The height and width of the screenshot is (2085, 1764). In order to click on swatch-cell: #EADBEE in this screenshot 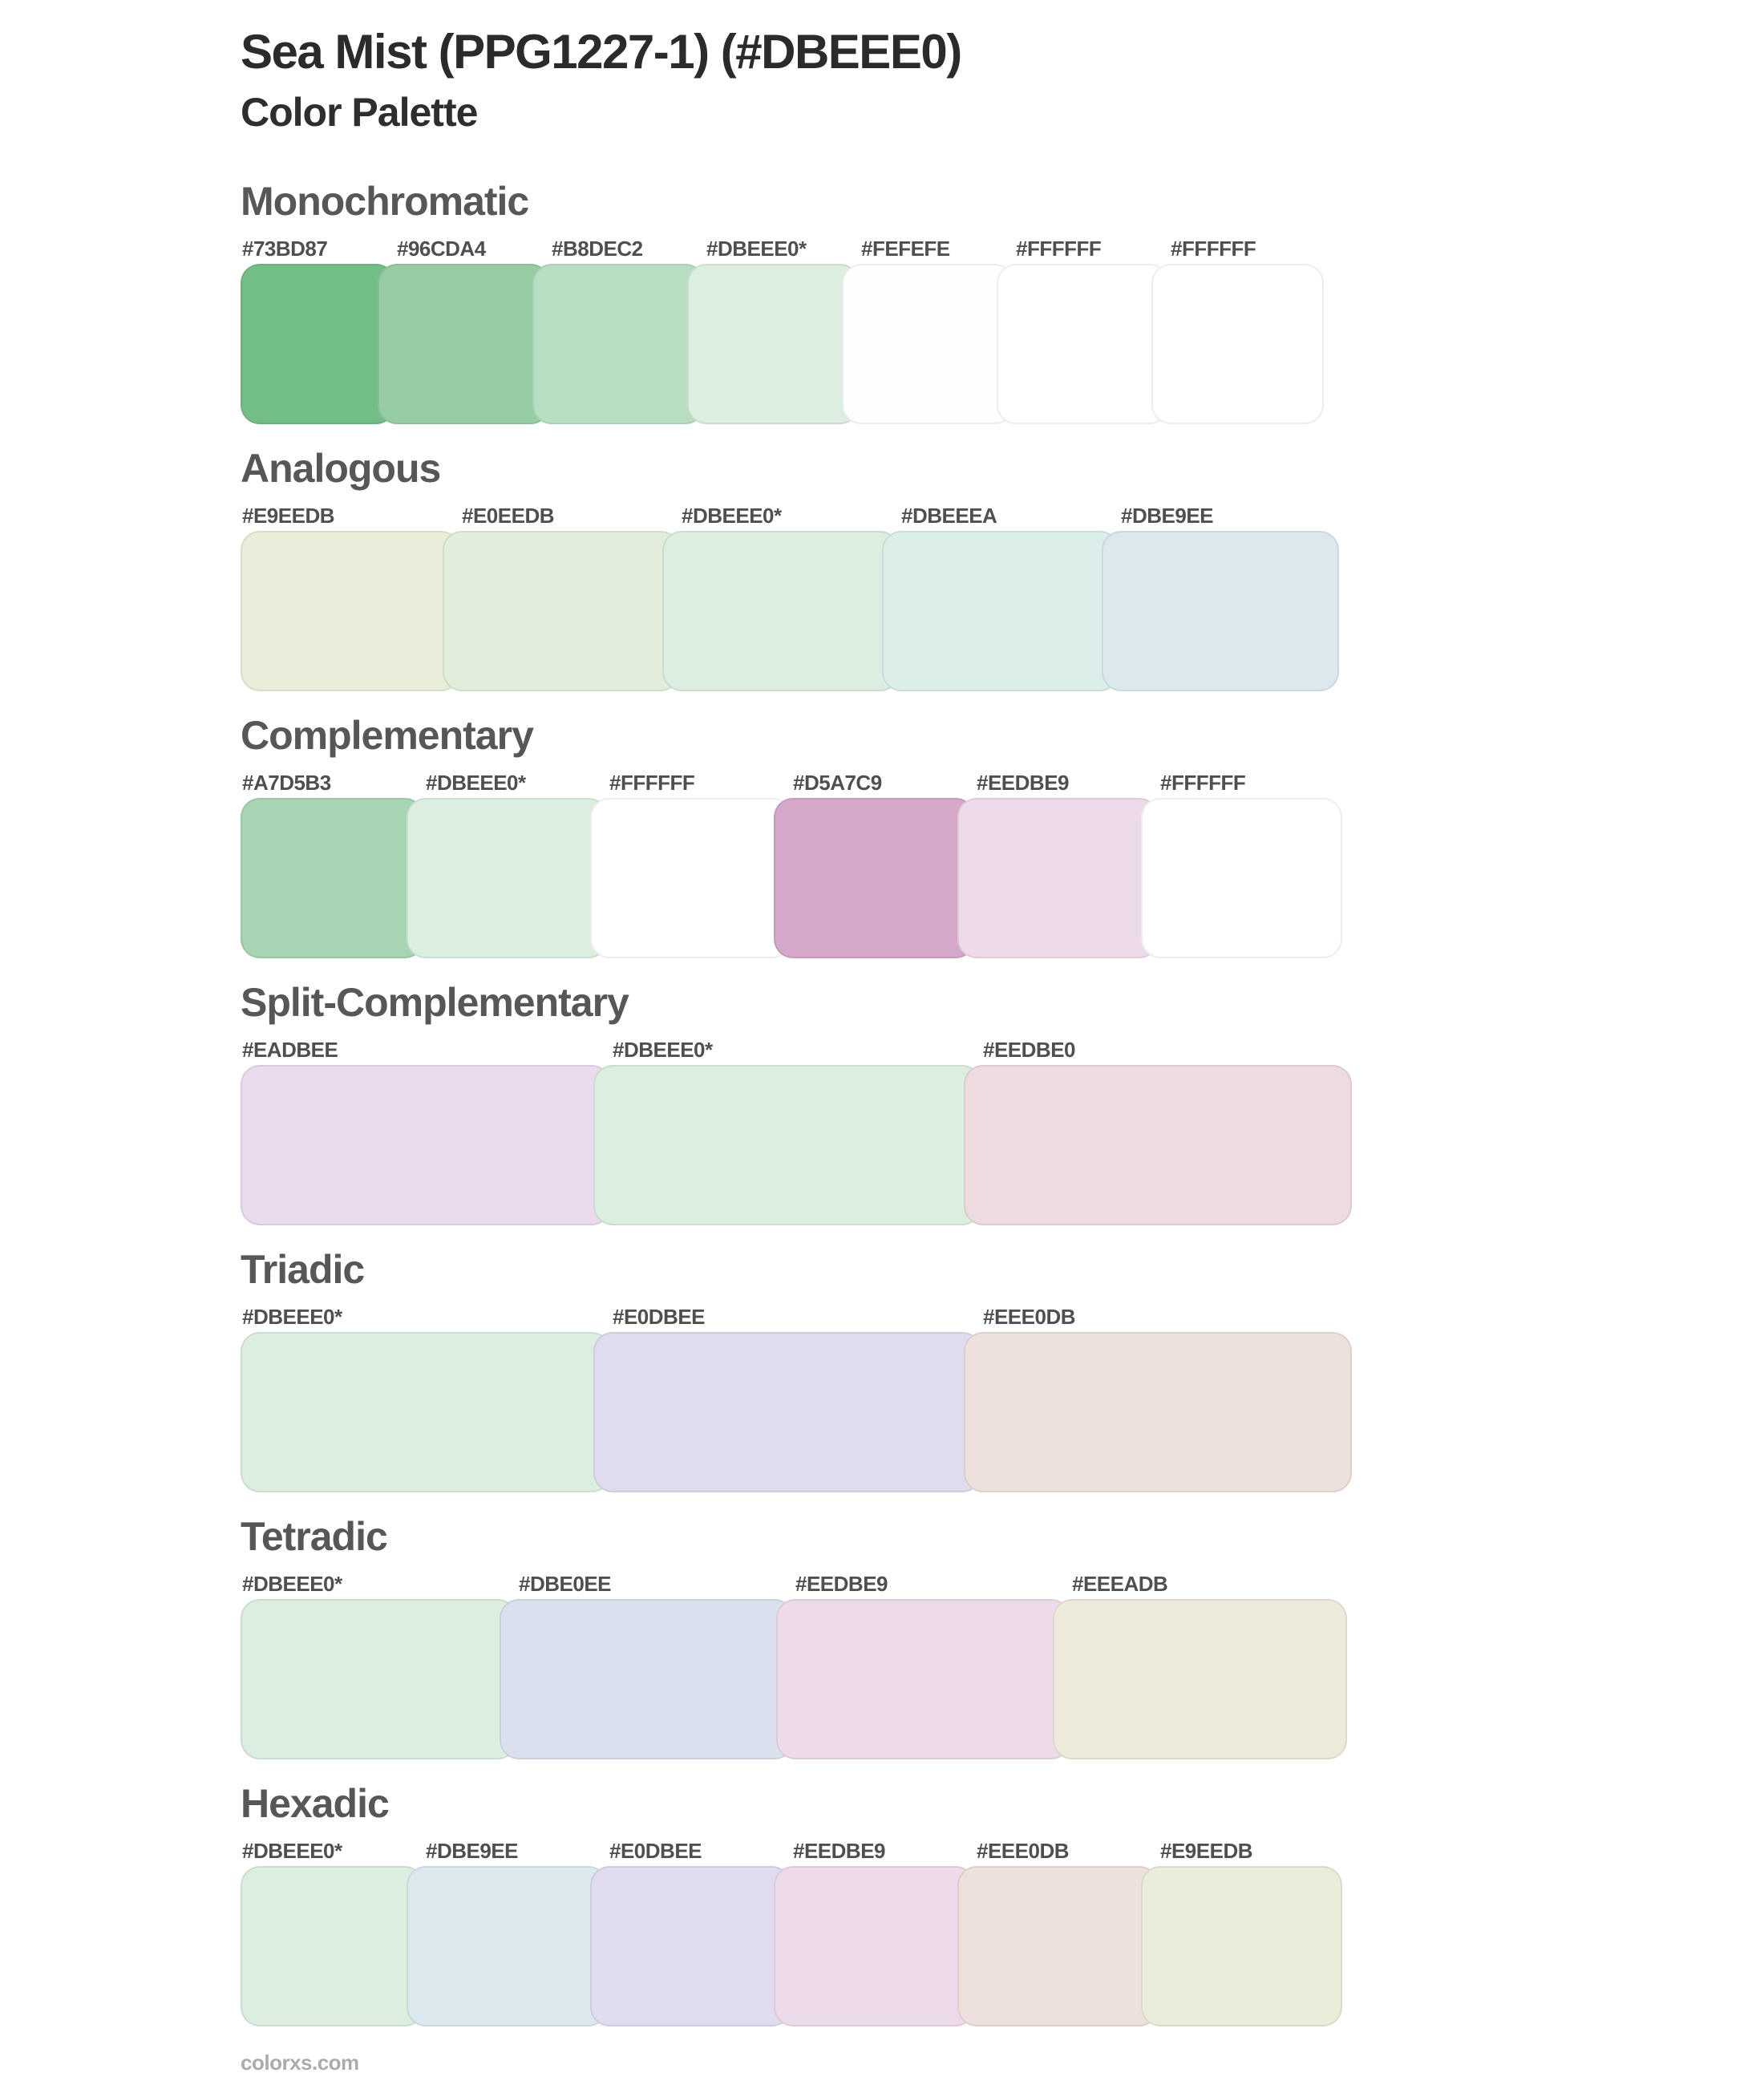, I will do `click(426, 1132)`.